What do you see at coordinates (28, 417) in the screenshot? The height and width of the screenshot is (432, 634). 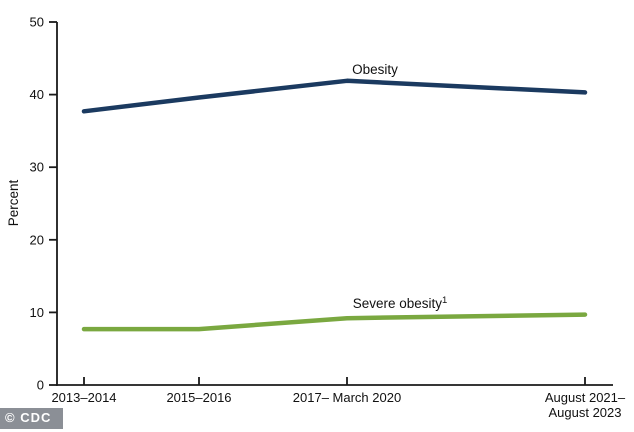 I see `cdc-logo-label: © CDC` at bounding box center [28, 417].